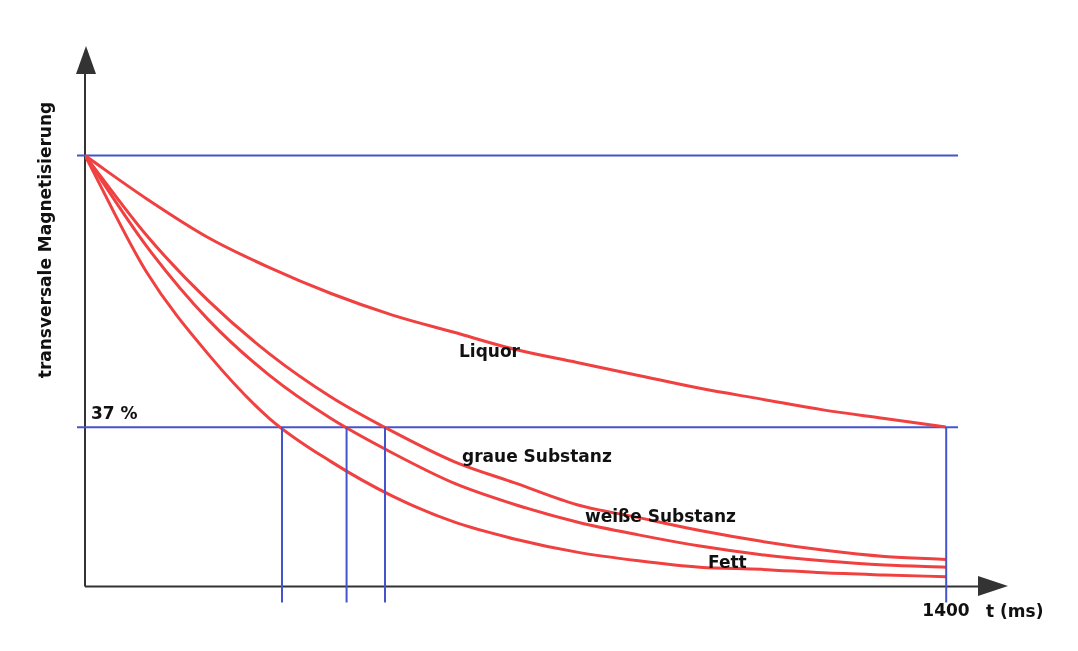 The height and width of the screenshot is (651, 1078). What do you see at coordinates (946, 609) in the screenshot?
I see `text: 1400` at bounding box center [946, 609].